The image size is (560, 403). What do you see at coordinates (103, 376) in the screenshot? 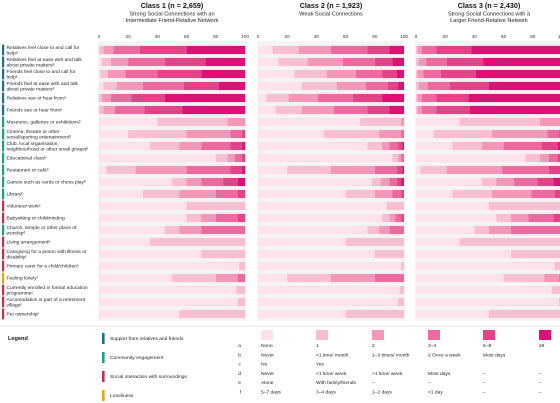
I see `legend-group-marker` at bounding box center [103, 376].